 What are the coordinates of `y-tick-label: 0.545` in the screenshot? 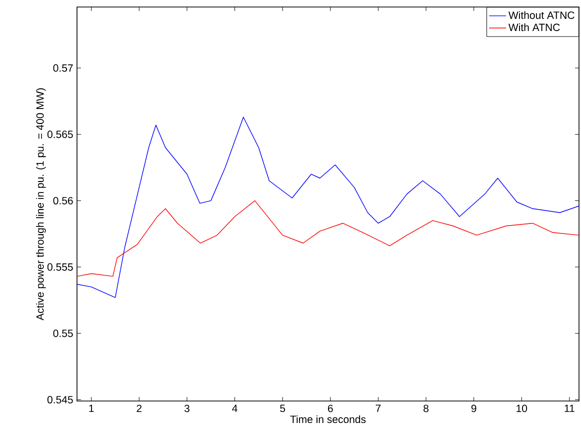 It's located at (60, 400).